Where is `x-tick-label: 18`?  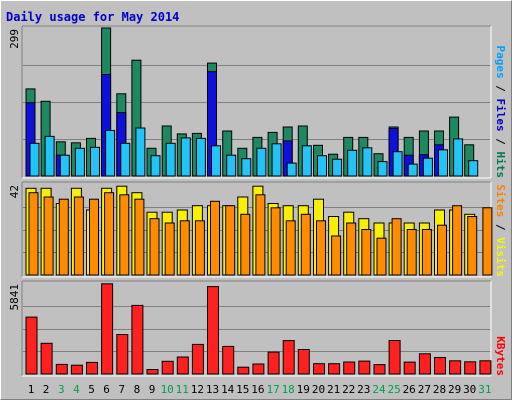 x-tick-label: 18 is located at coordinates (288, 389).